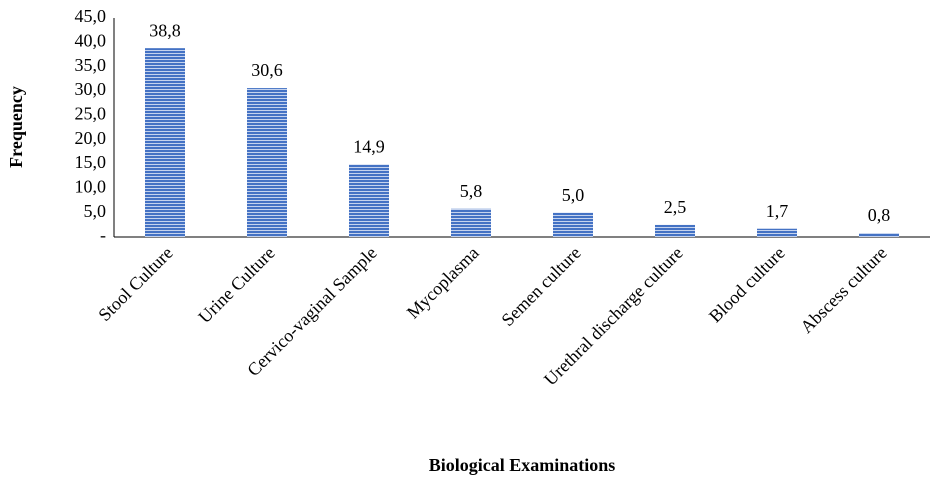  Describe the element at coordinates (777, 211) in the screenshot. I see `value-label: 1,7` at that location.